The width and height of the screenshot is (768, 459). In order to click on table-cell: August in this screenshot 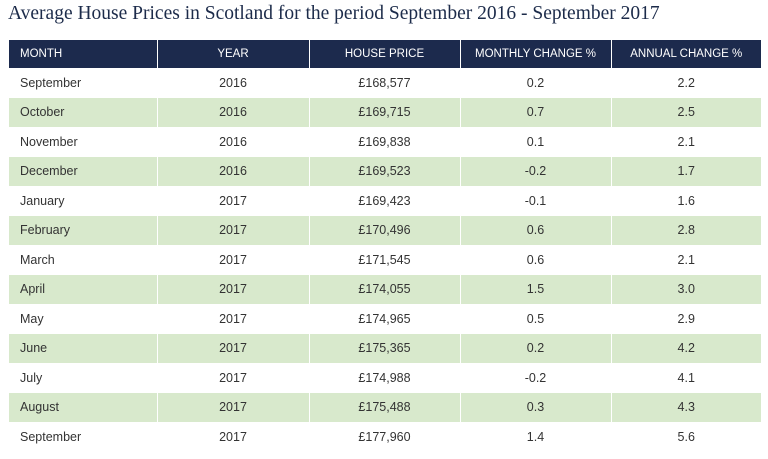, I will do `click(83, 407)`.